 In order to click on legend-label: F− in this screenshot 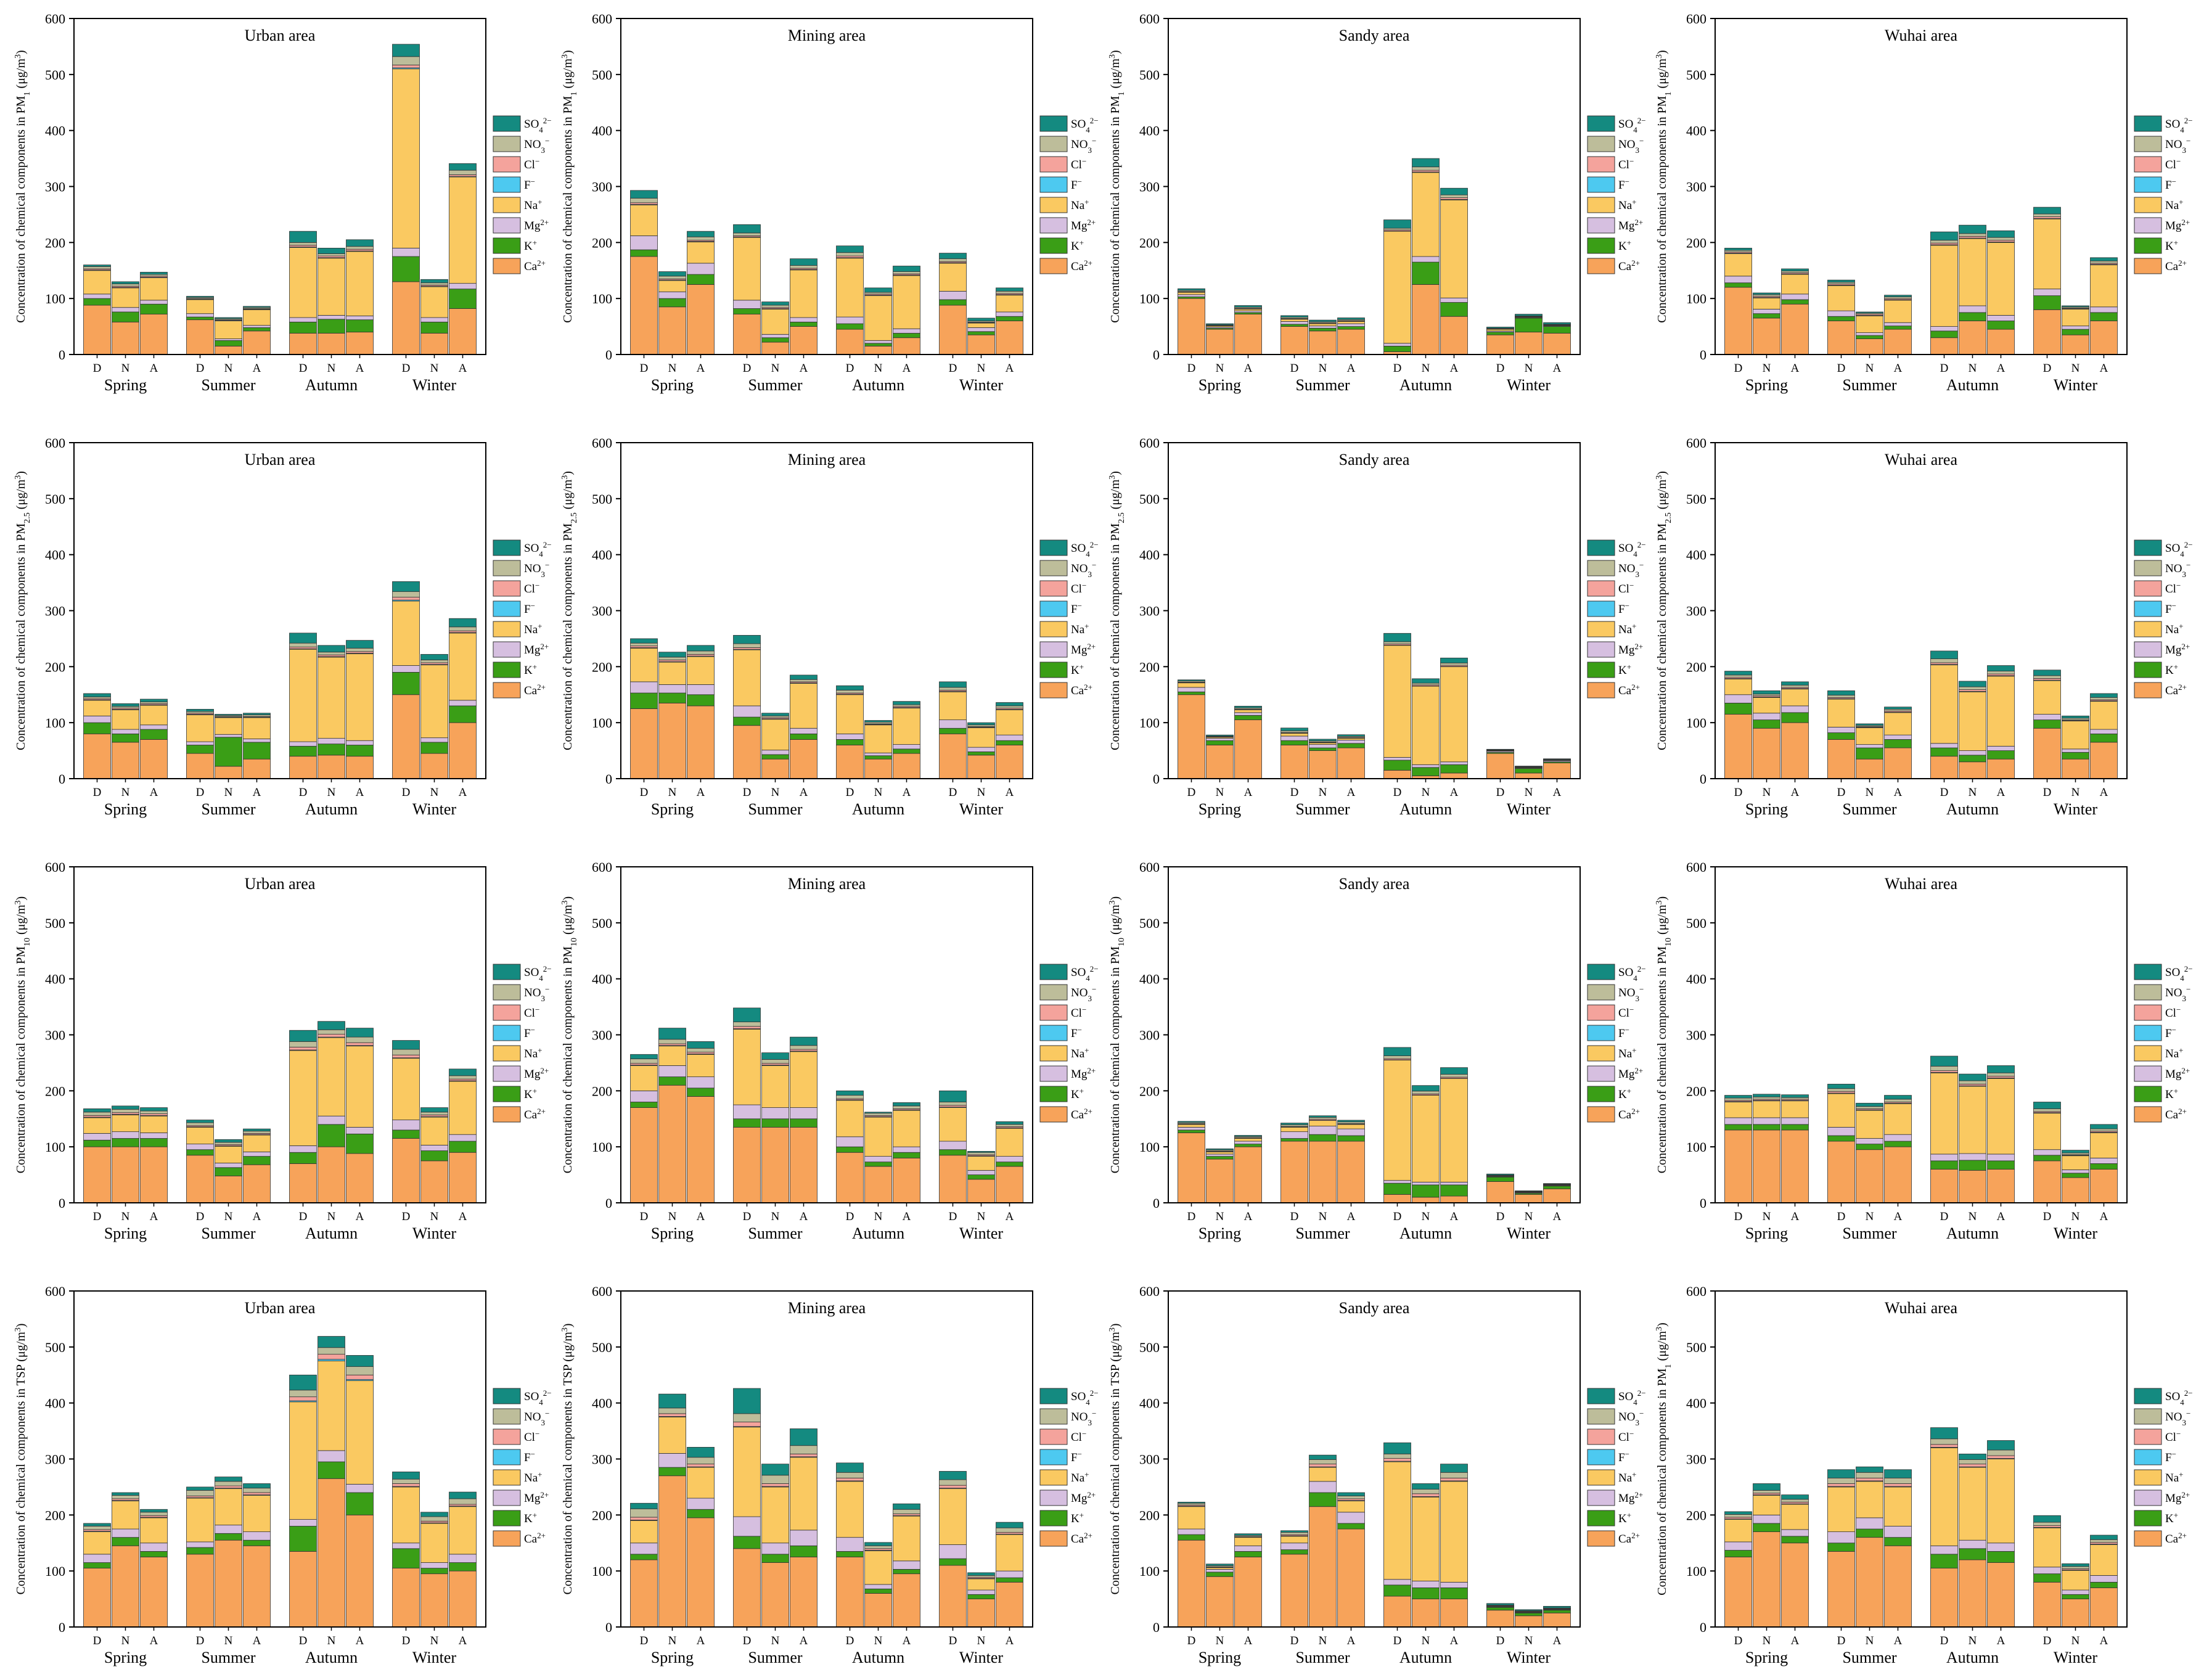, I will do `click(529, 609)`.